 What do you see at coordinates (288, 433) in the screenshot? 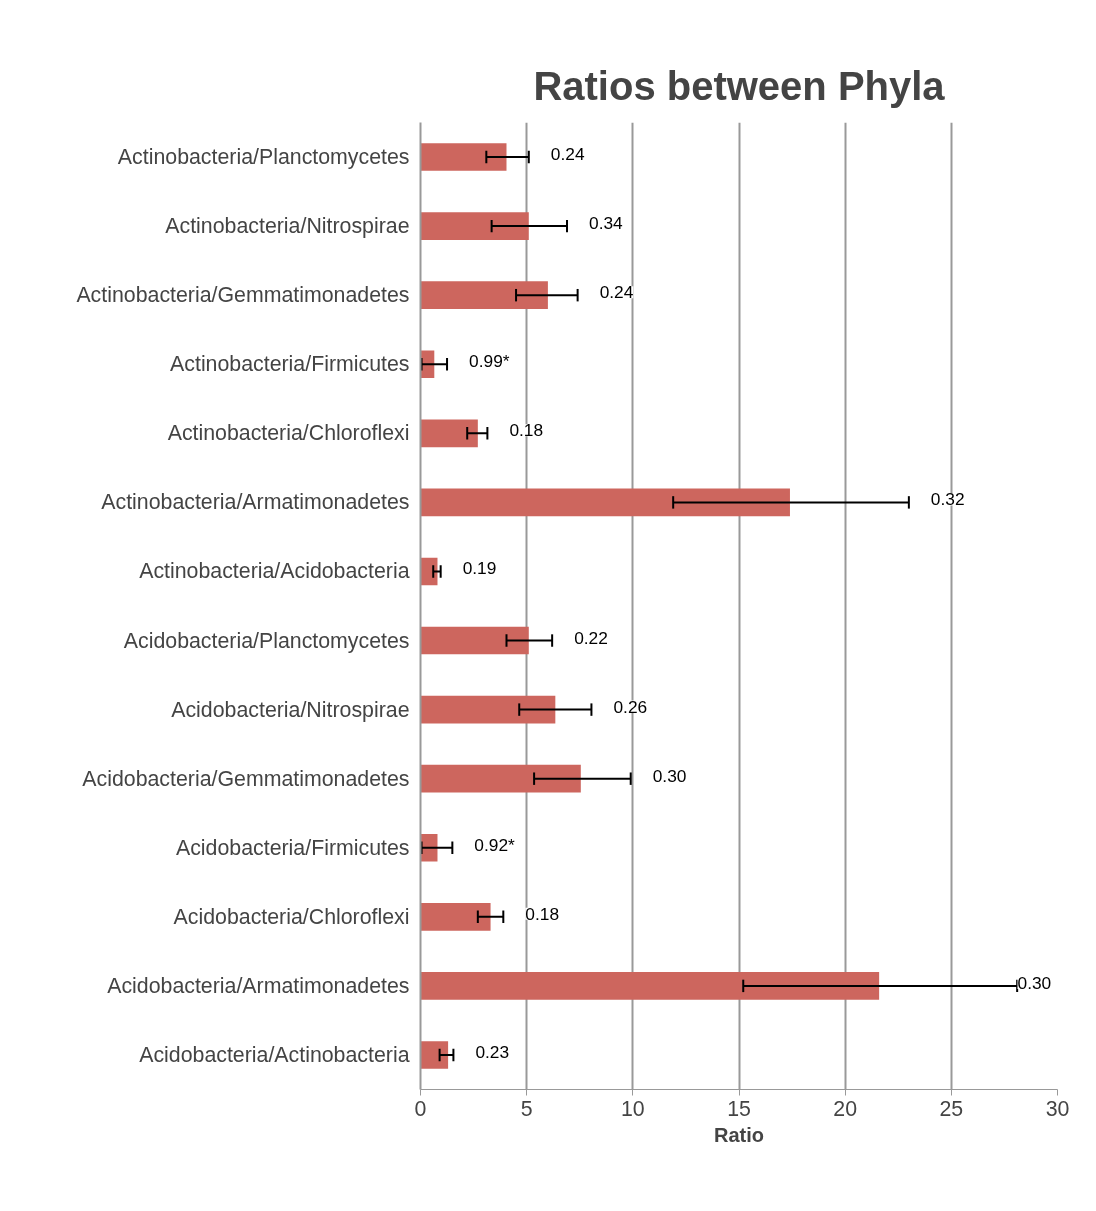
I see `y-tick-label: Actinobacteria/Chloroflexi` at bounding box center [288, 433].